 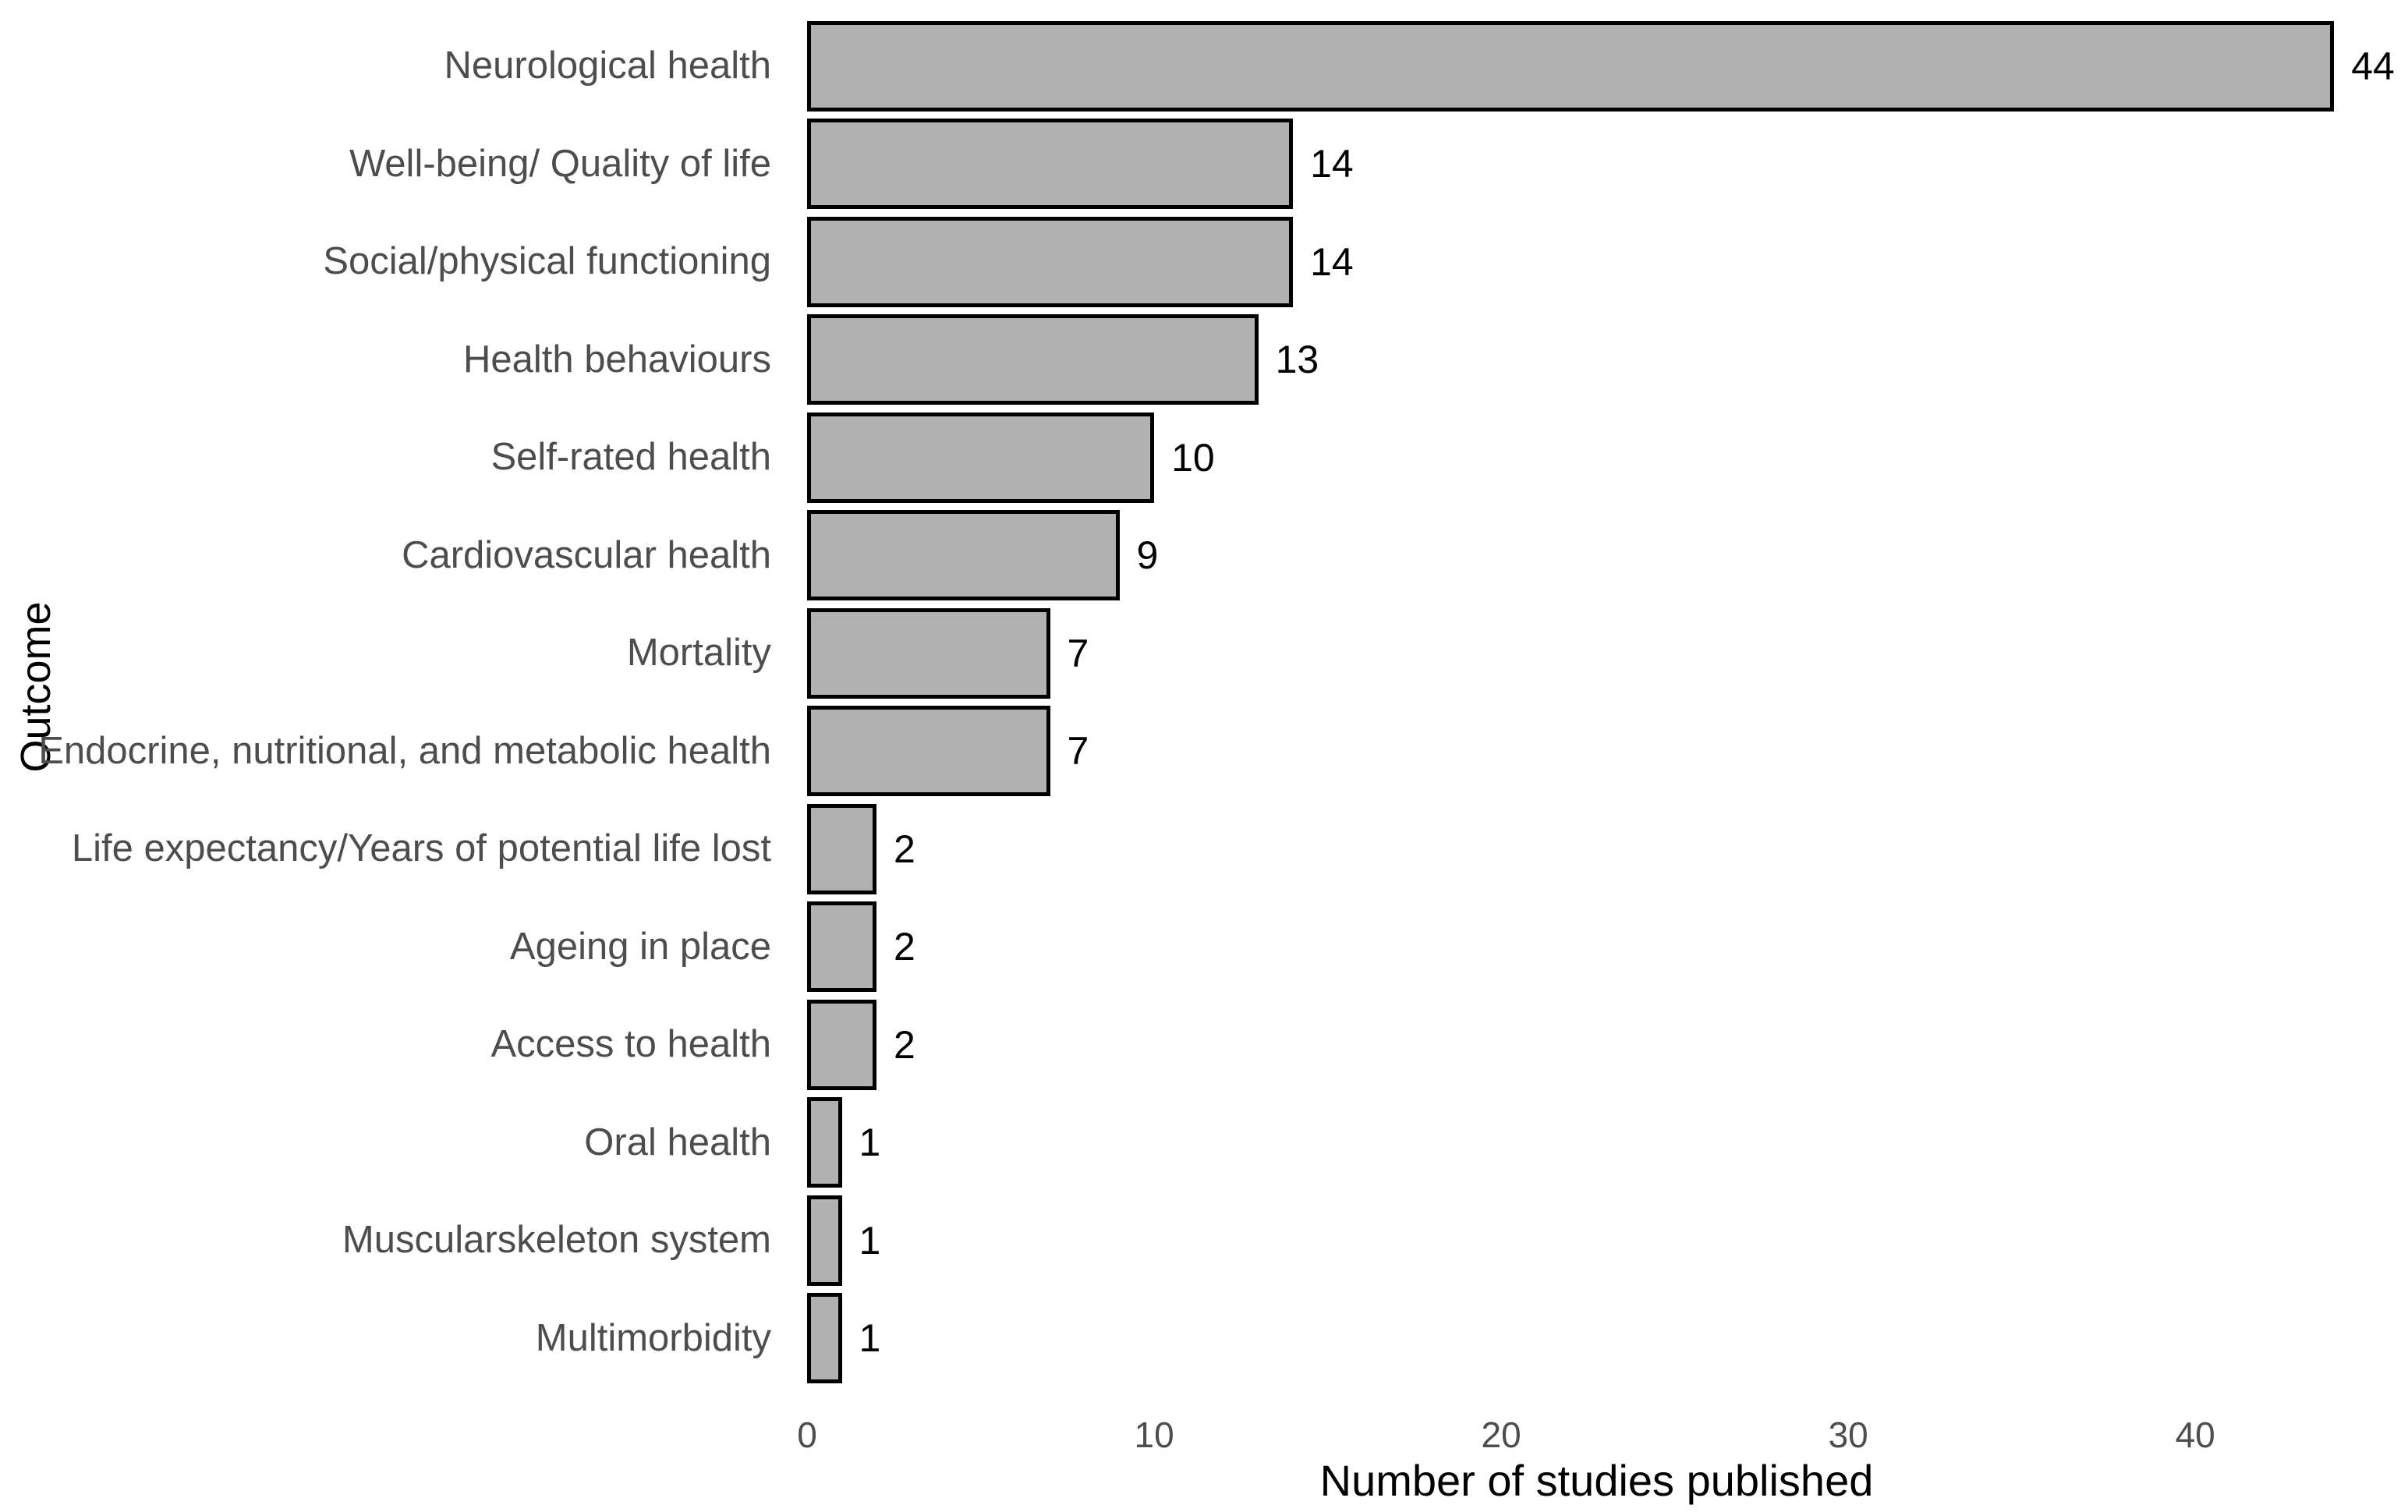 What do you see at coordinates (1194, 1045) in the screenshot?
I see `bar-row: Access to health 2` at bounding box center [1194, 1045].